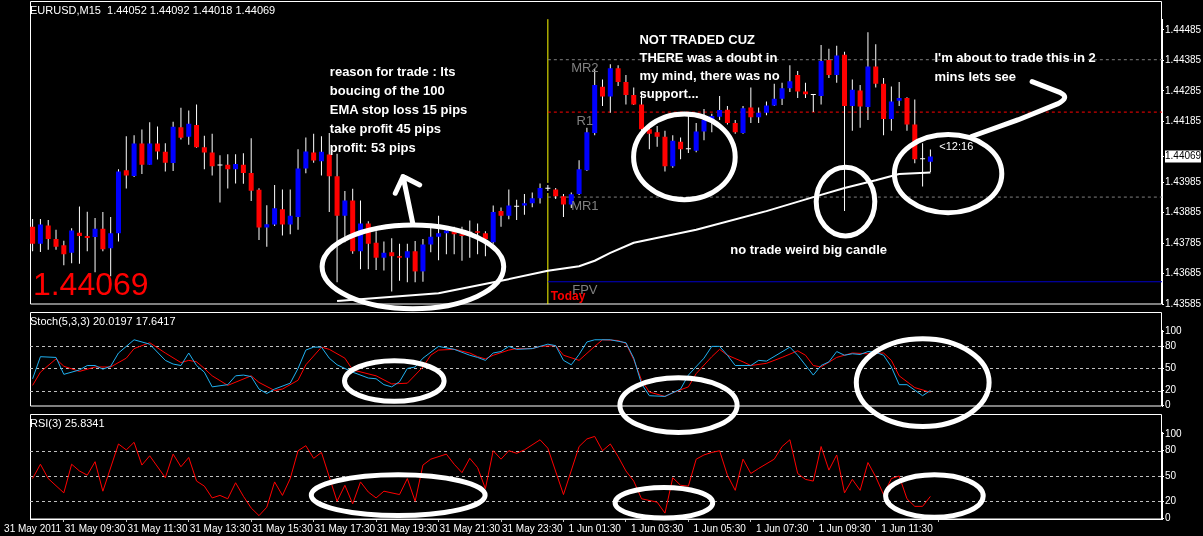 The width and height of the screenshot is (1203, 536). I want to click on chart-title: Stoch(5,3,3) 20.0197 17.6417, so click(103, 320).